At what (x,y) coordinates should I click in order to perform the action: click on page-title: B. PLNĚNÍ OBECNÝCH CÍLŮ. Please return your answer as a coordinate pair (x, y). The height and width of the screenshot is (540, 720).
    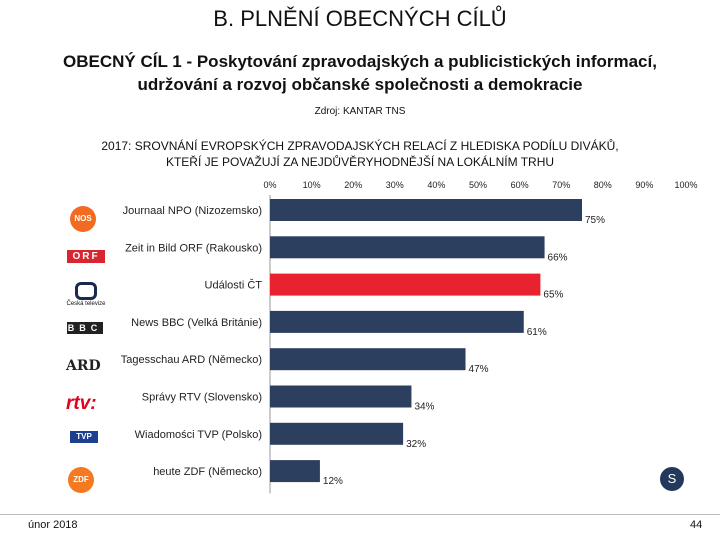
    Looking at the image, I should click on (360, 18).